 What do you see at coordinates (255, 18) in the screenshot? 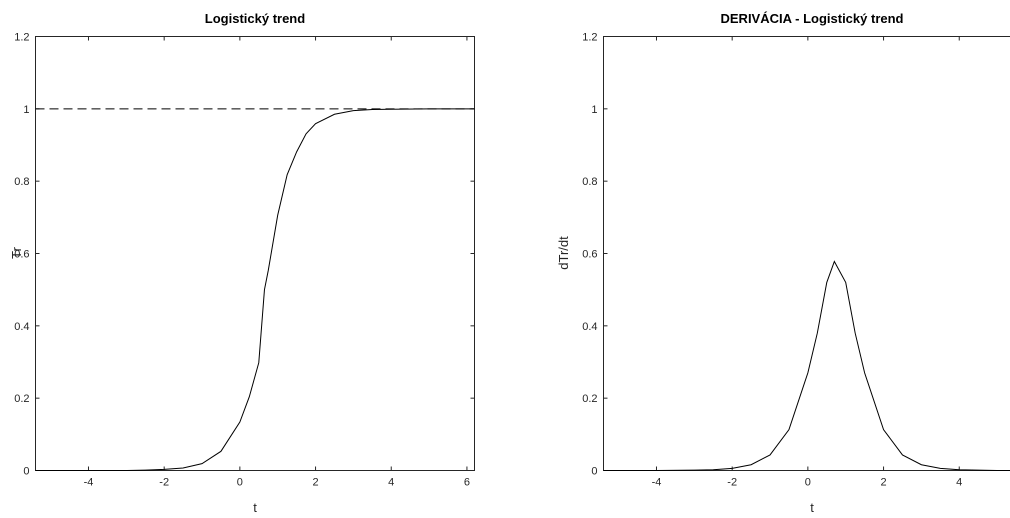
I see `chart-title: Logistický trend` at bounding box center [255, 18].